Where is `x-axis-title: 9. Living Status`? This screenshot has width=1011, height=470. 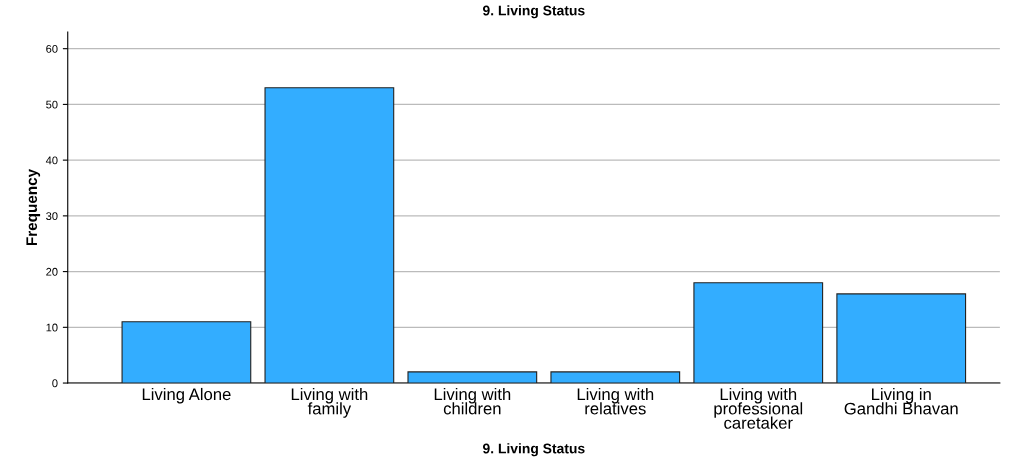
x-axis-title: 9. Living Status is located at coordinates (533, 450).